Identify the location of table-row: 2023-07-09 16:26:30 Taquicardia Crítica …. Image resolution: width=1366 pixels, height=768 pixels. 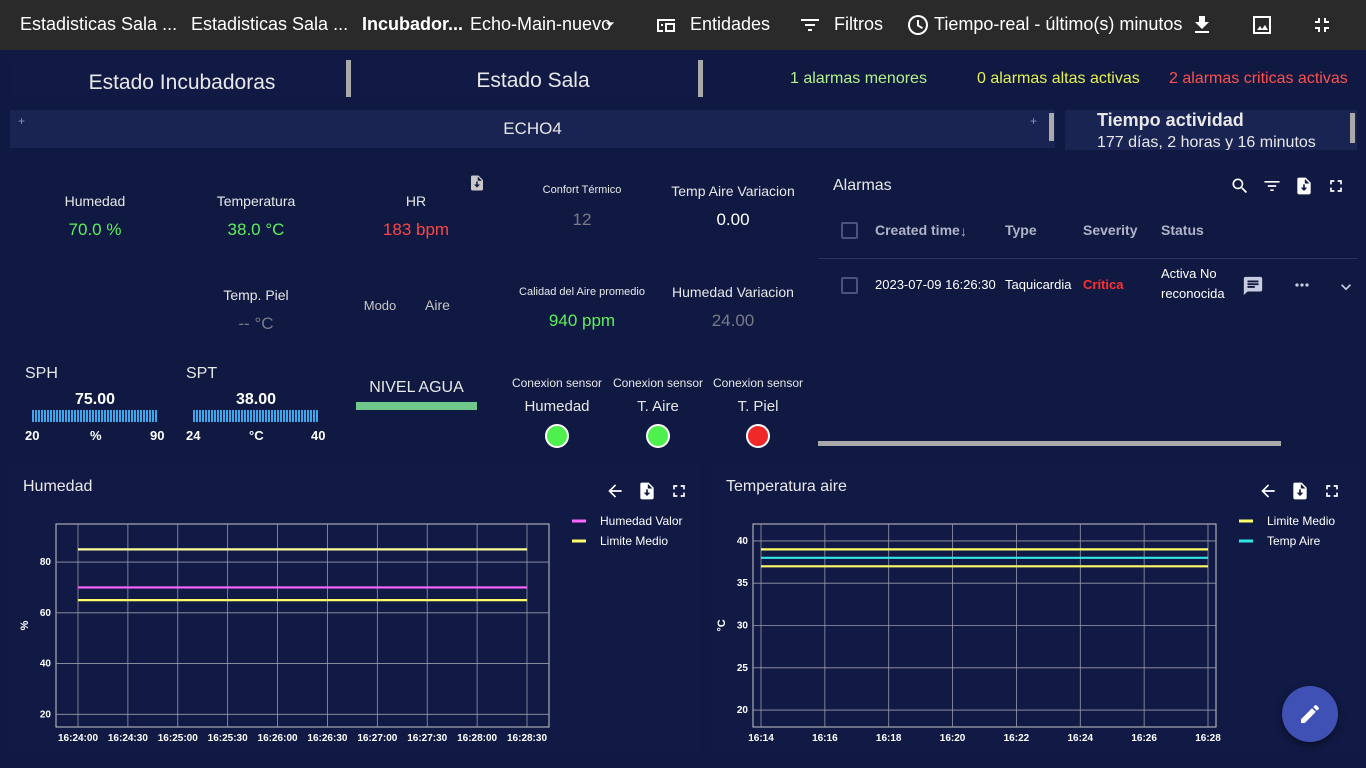
(1088, 285).